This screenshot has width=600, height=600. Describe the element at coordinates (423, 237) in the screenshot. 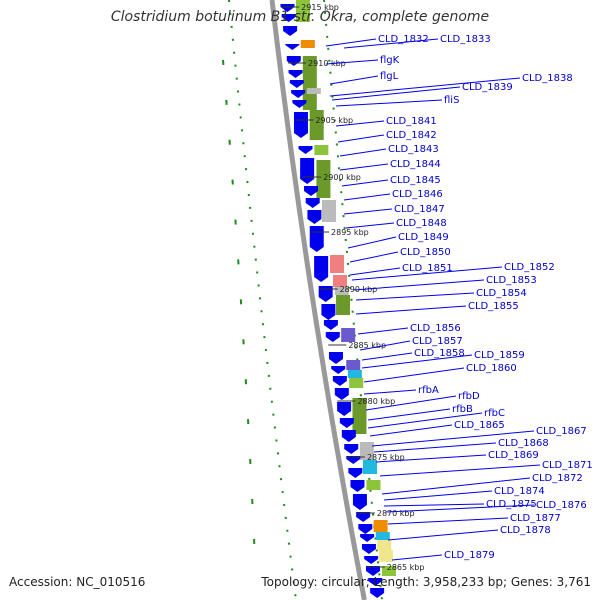

I see `gene-label: CLD_1849` at that location.